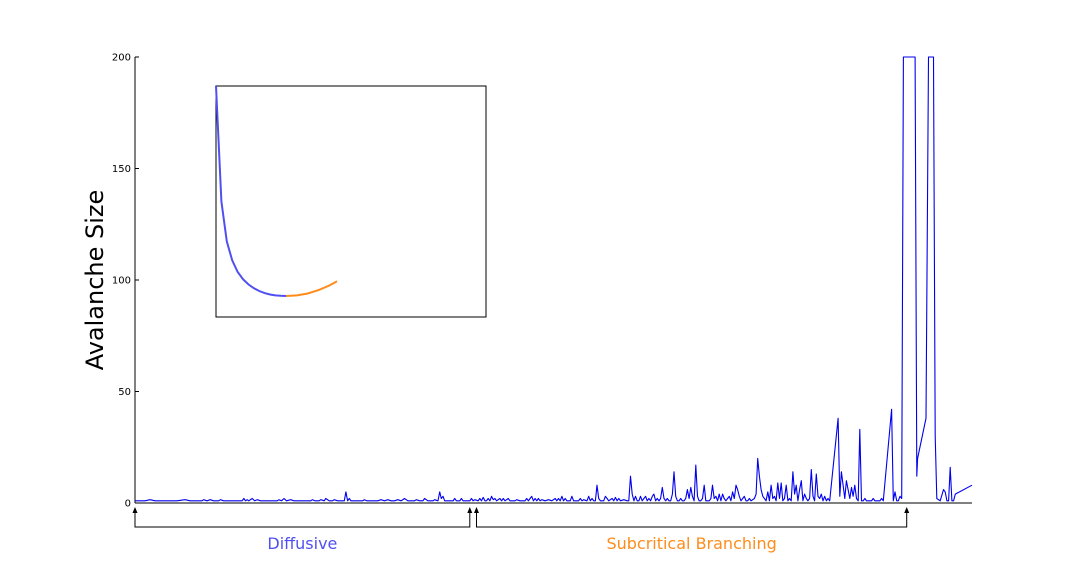 The height and width of the screenshot is (576, 1080). I want to click on inset-subcritical-curve, so click(312, 288).